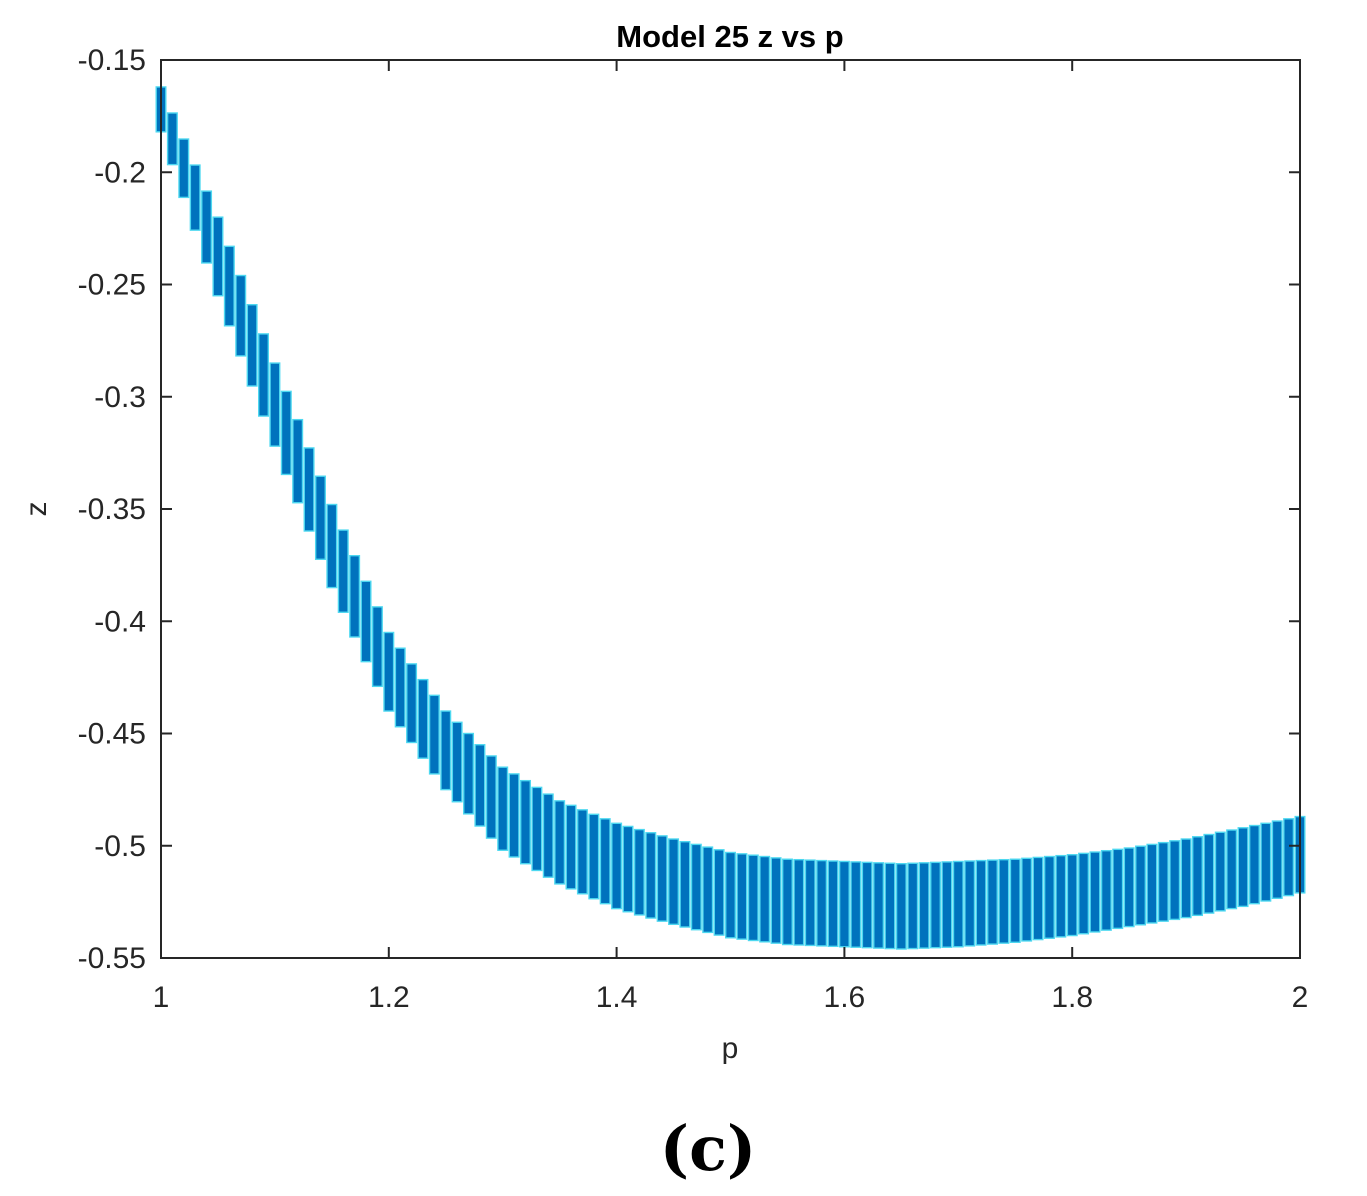 The width and height of the screenshot is (1367, 1196). What do you see at coordinates (112, 734) in the screenshot?
I see `y-tick-label: -0.45` at bounding box center [112, 734].